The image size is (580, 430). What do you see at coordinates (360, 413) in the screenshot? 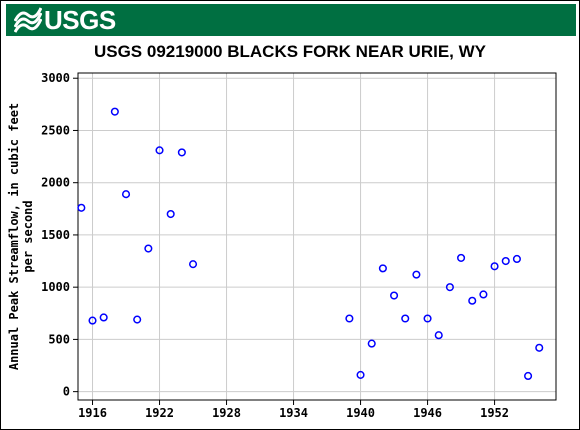
I see `x-tick-label: 1940` at bounding box center [360, 413].